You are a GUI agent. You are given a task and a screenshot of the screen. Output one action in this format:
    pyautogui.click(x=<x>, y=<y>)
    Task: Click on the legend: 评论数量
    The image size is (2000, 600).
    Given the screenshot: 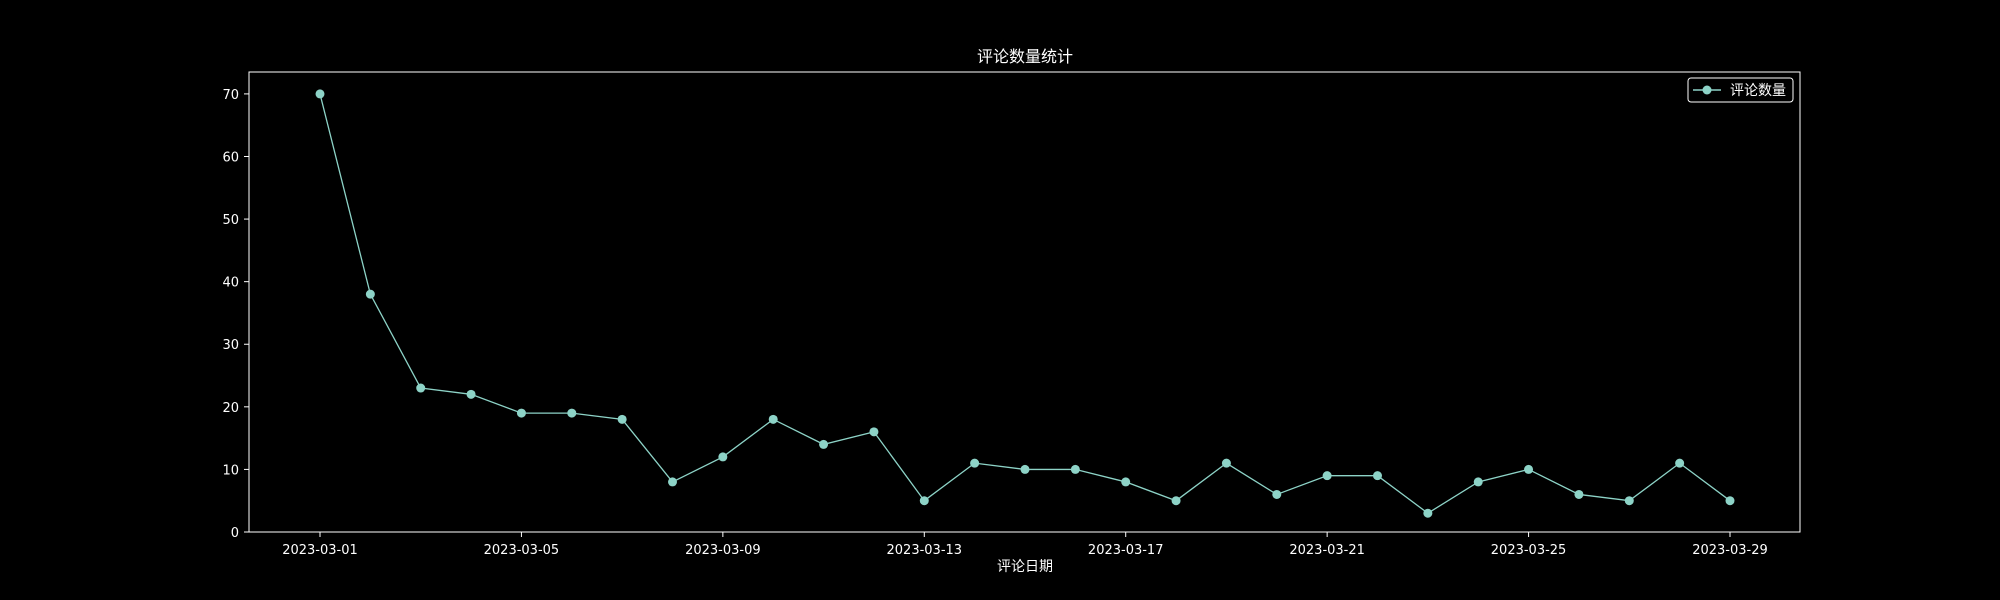 What is the action you would take?
    pyautogui.click(x=1740, y=90)
    